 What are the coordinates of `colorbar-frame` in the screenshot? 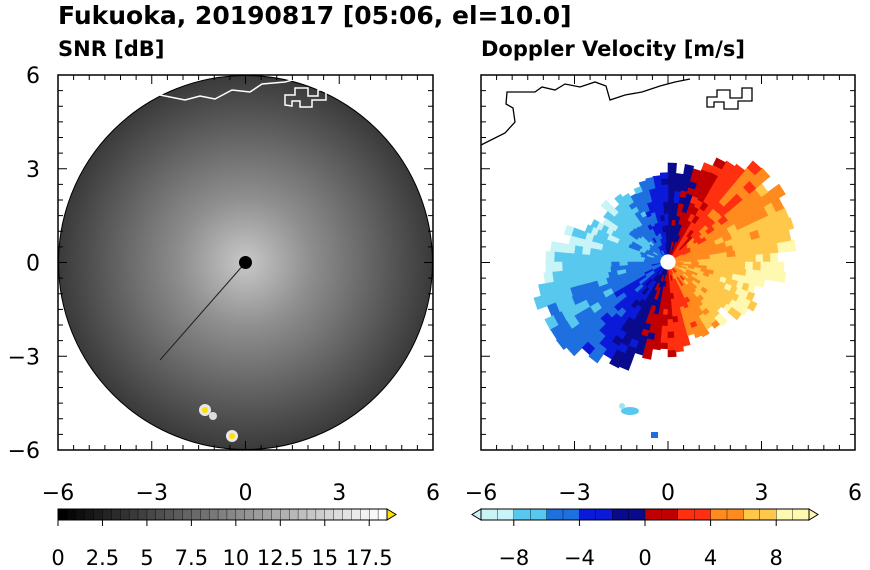 It's located at (222, 514).